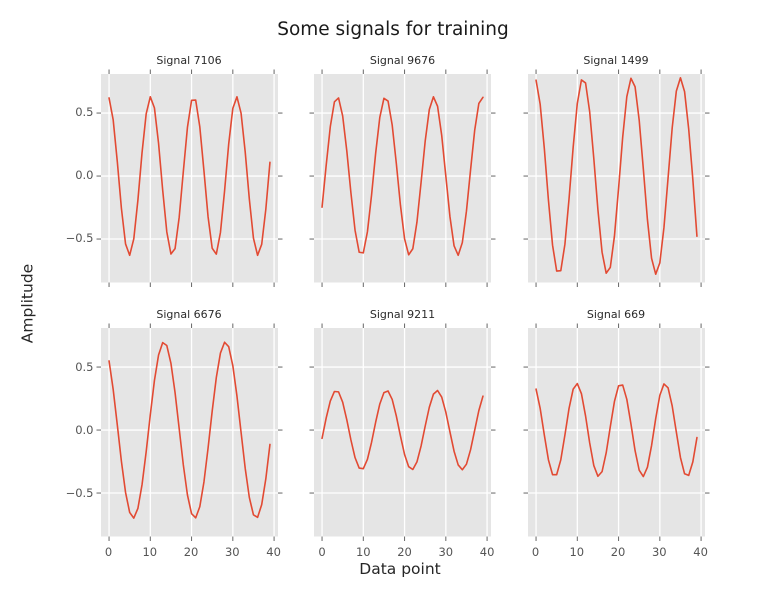  Describe the element at coordinates (400, 569) in the screenshot. I see `x-axis-label: Data point` at that location.